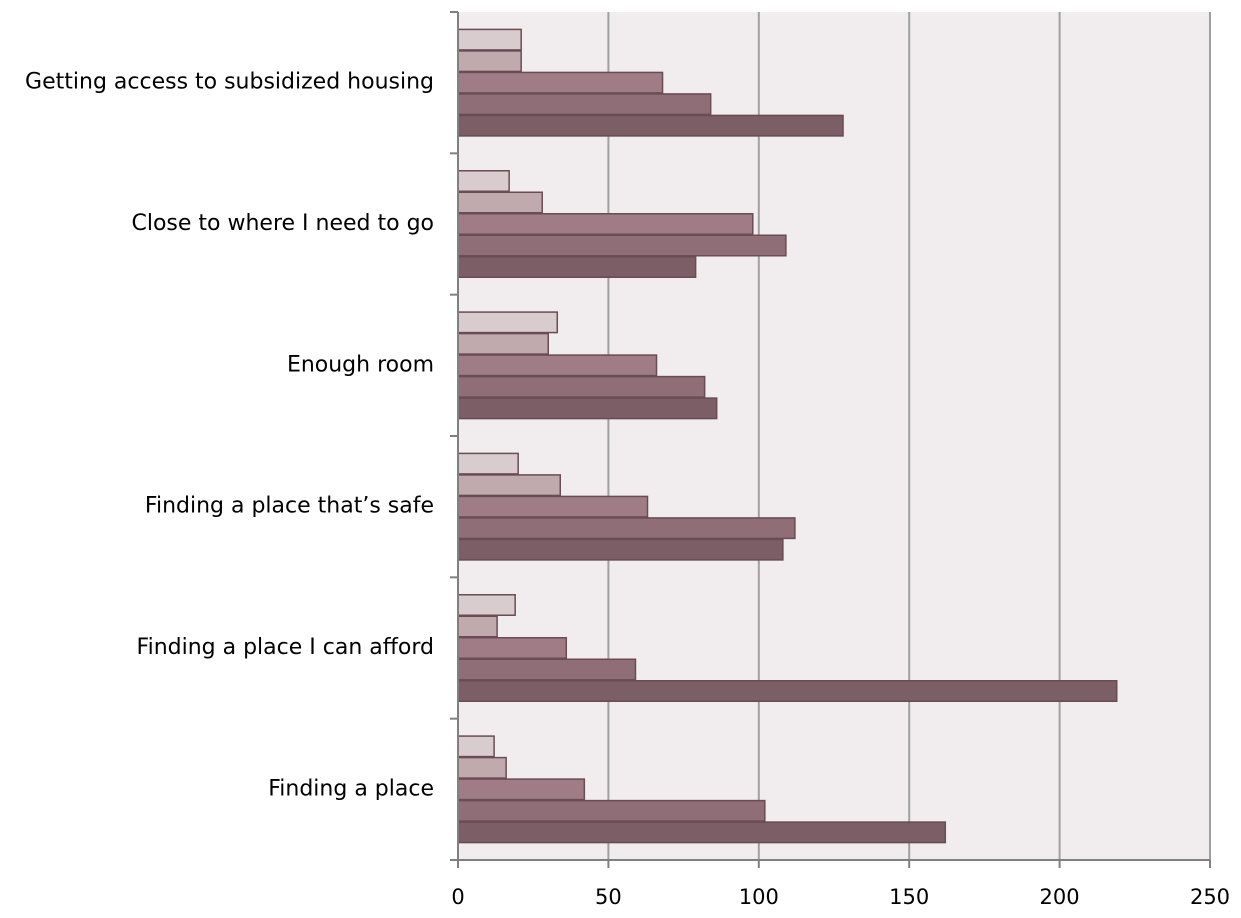 This screenshot has width=1241, height=918. Describe the element at coordinates (1210, 897) in the screenshot. I see `x-tick-label: 250` at that location.